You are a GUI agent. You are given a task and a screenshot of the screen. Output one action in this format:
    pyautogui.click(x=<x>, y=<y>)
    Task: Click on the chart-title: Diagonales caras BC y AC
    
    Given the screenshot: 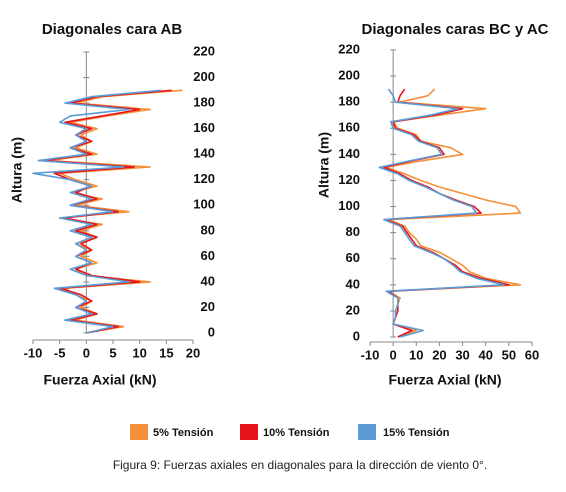 What is the action you would take?
    pyautogui.click(x=454, y=29)
    